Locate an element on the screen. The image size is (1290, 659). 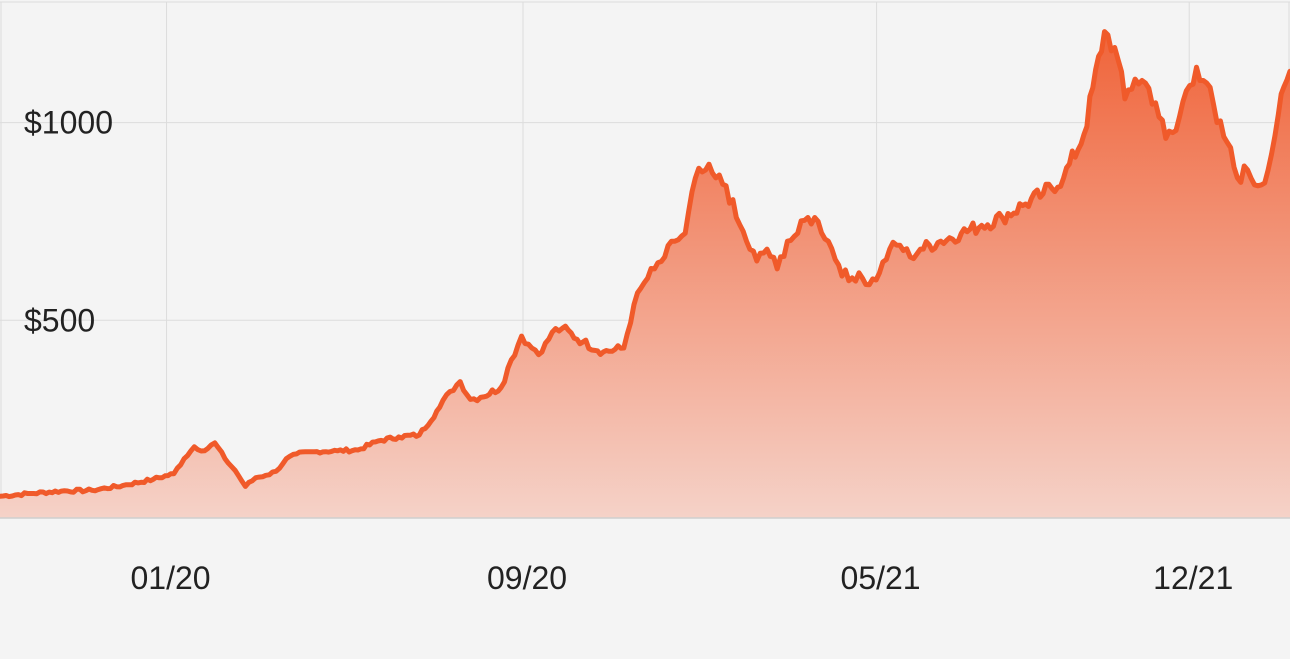
x-tick-label: 09/20 is located at coordinates (527, 578).